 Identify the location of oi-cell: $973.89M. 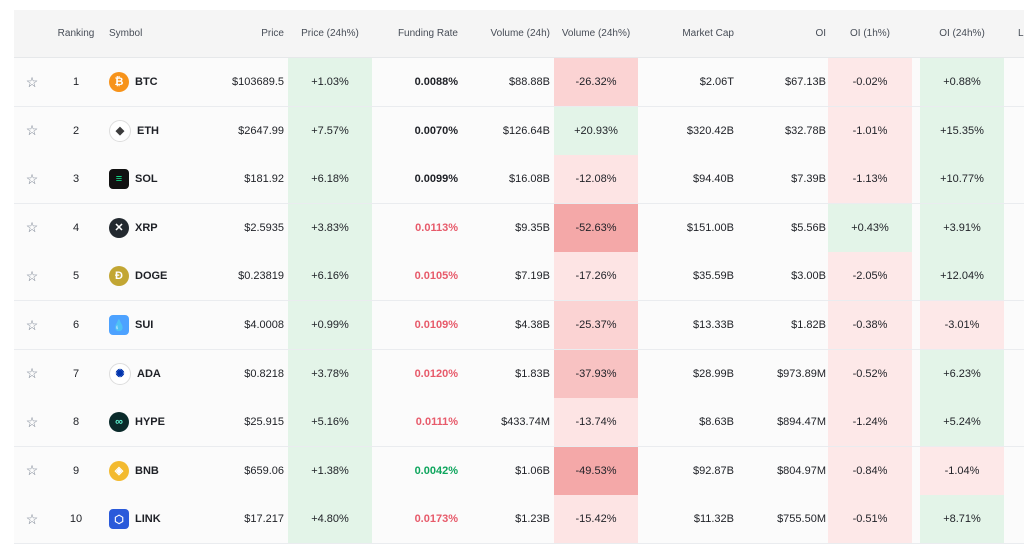
(801, 373).